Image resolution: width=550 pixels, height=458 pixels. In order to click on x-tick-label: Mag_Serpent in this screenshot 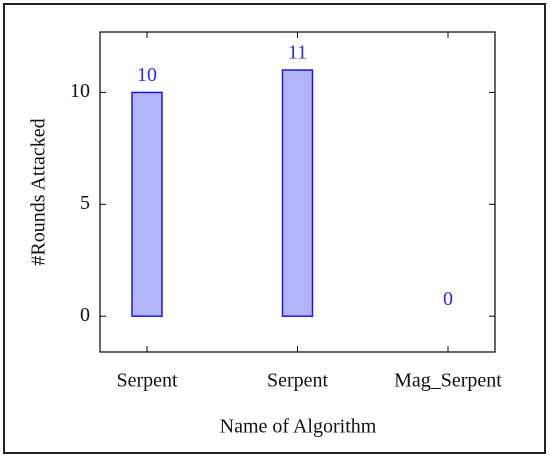, I will do `click(448, 381)`.